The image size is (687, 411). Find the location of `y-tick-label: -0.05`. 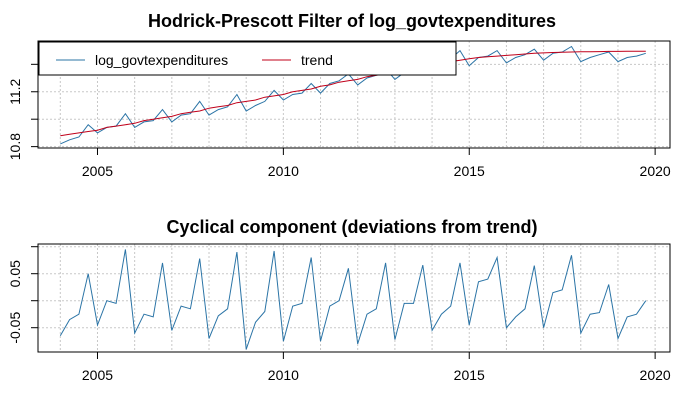

y-tick-label: -0.05 is located at coordinates (15, 328).